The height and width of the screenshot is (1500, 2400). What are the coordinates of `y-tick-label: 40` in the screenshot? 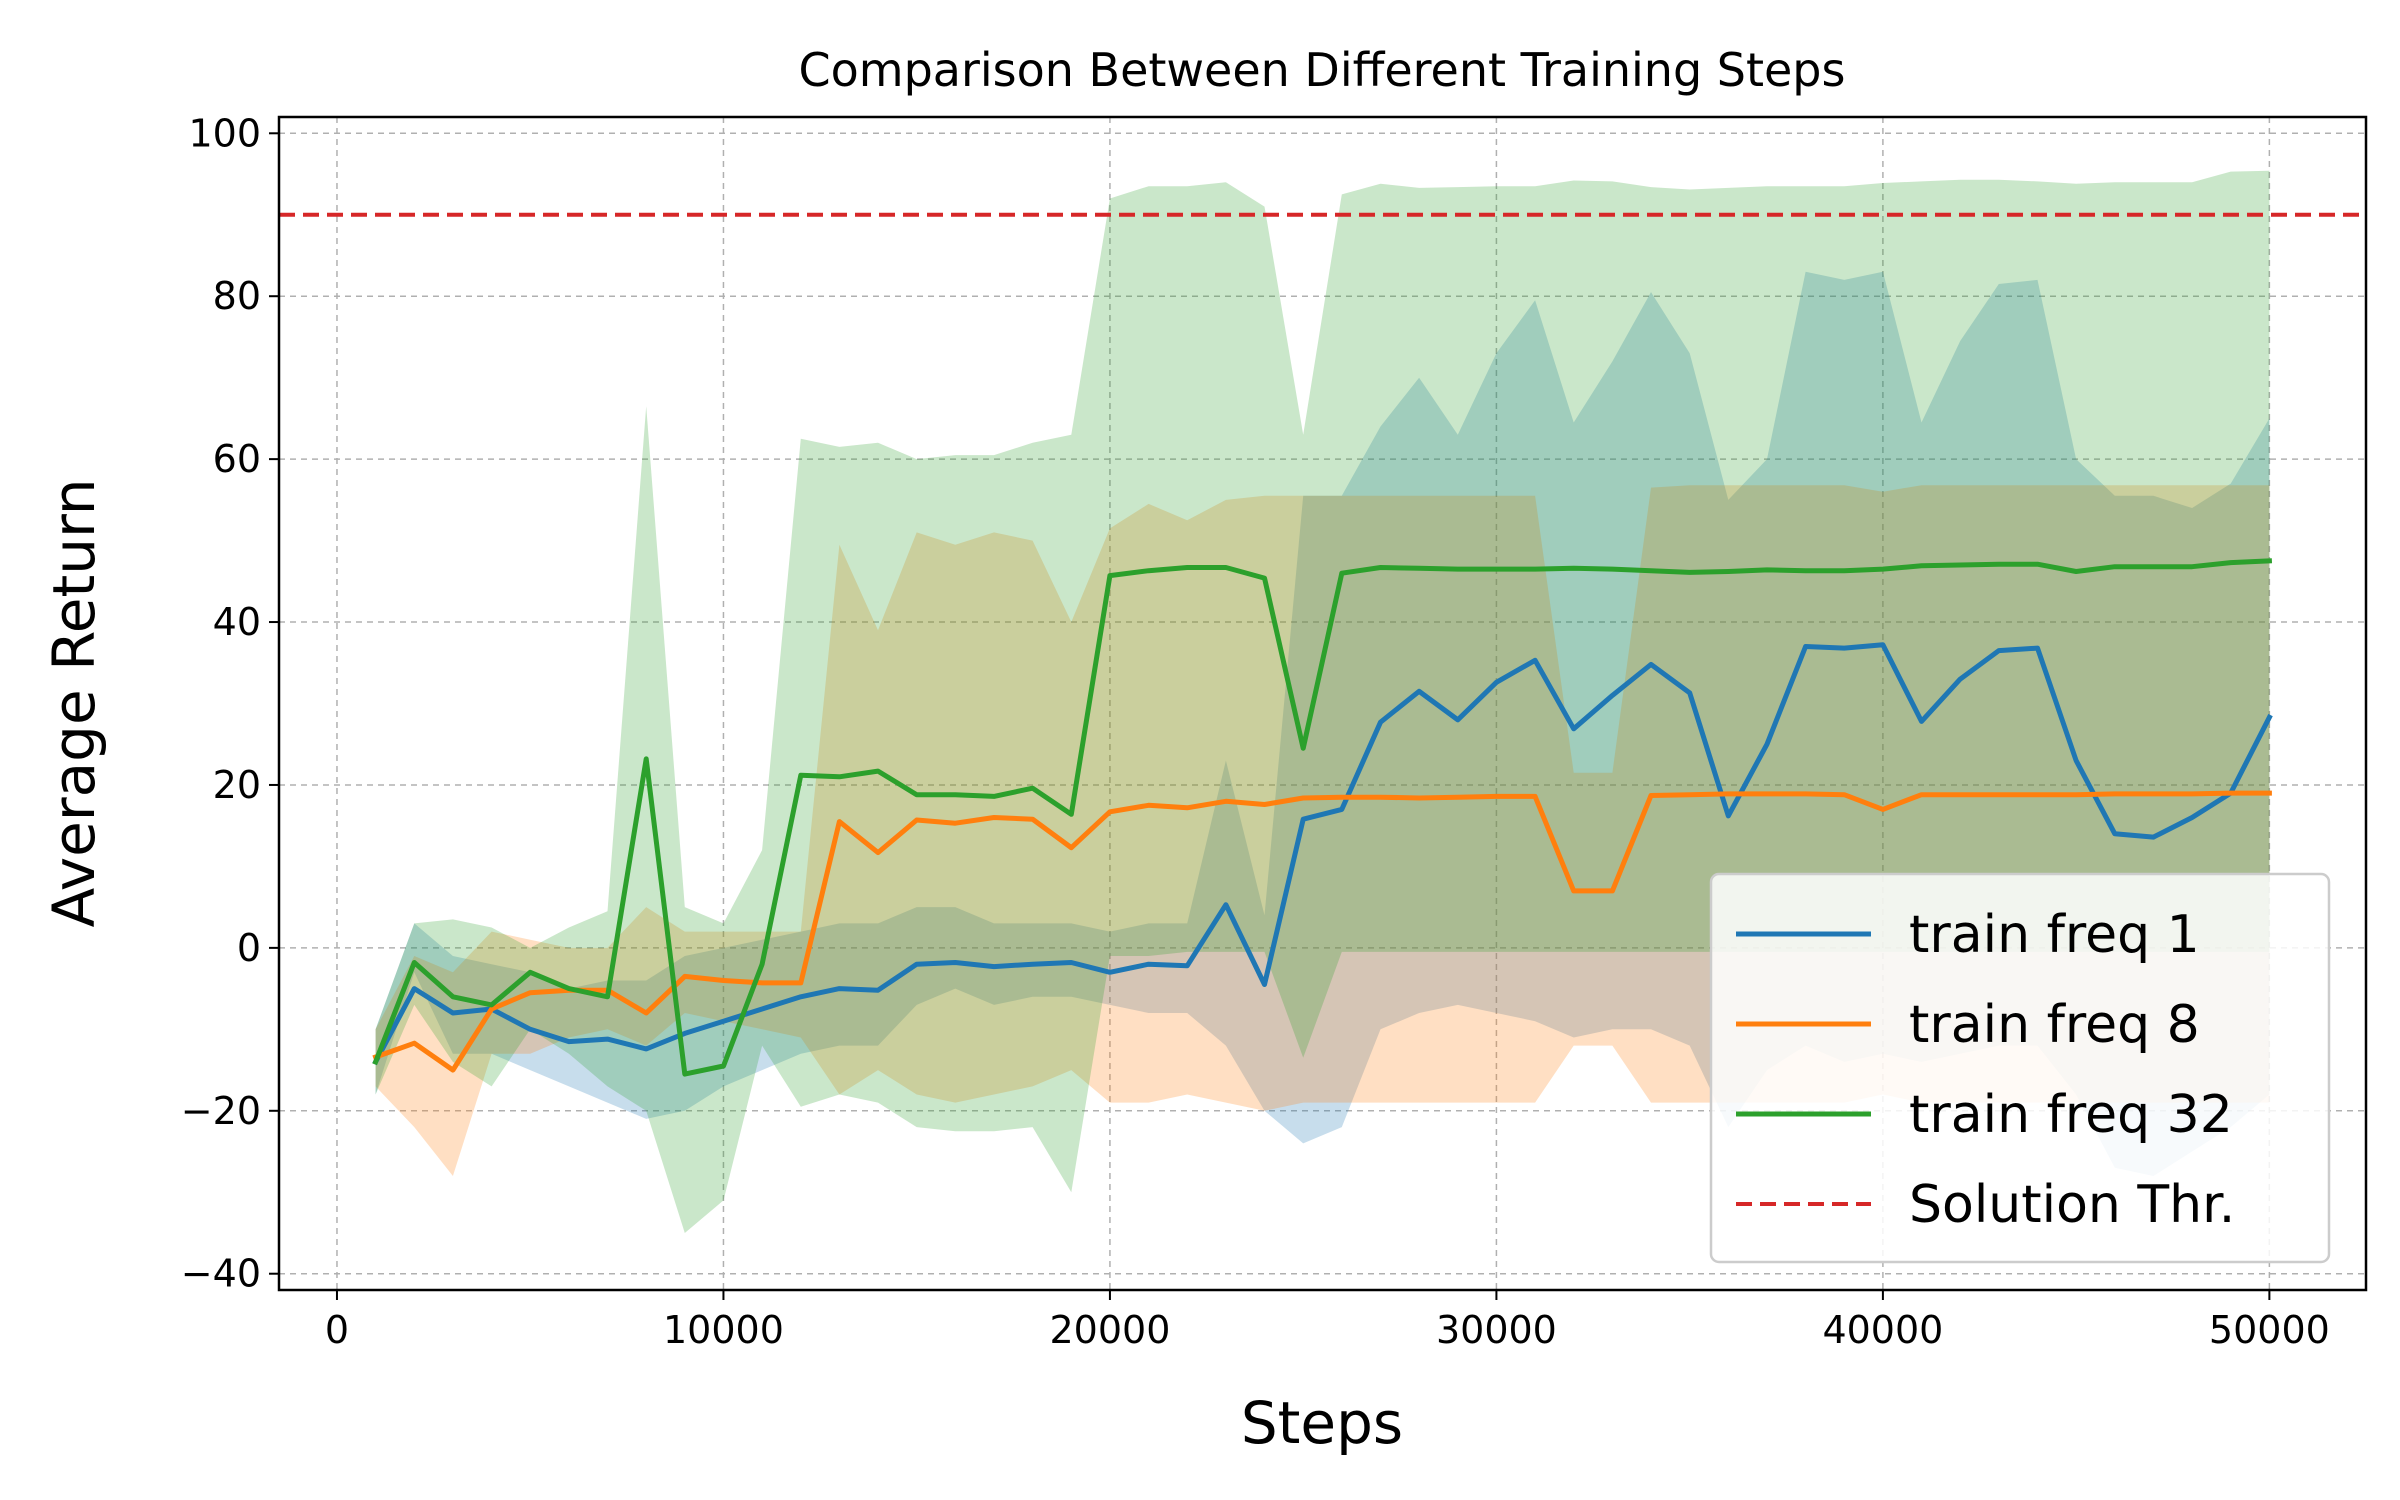 It's located at (237, 622).